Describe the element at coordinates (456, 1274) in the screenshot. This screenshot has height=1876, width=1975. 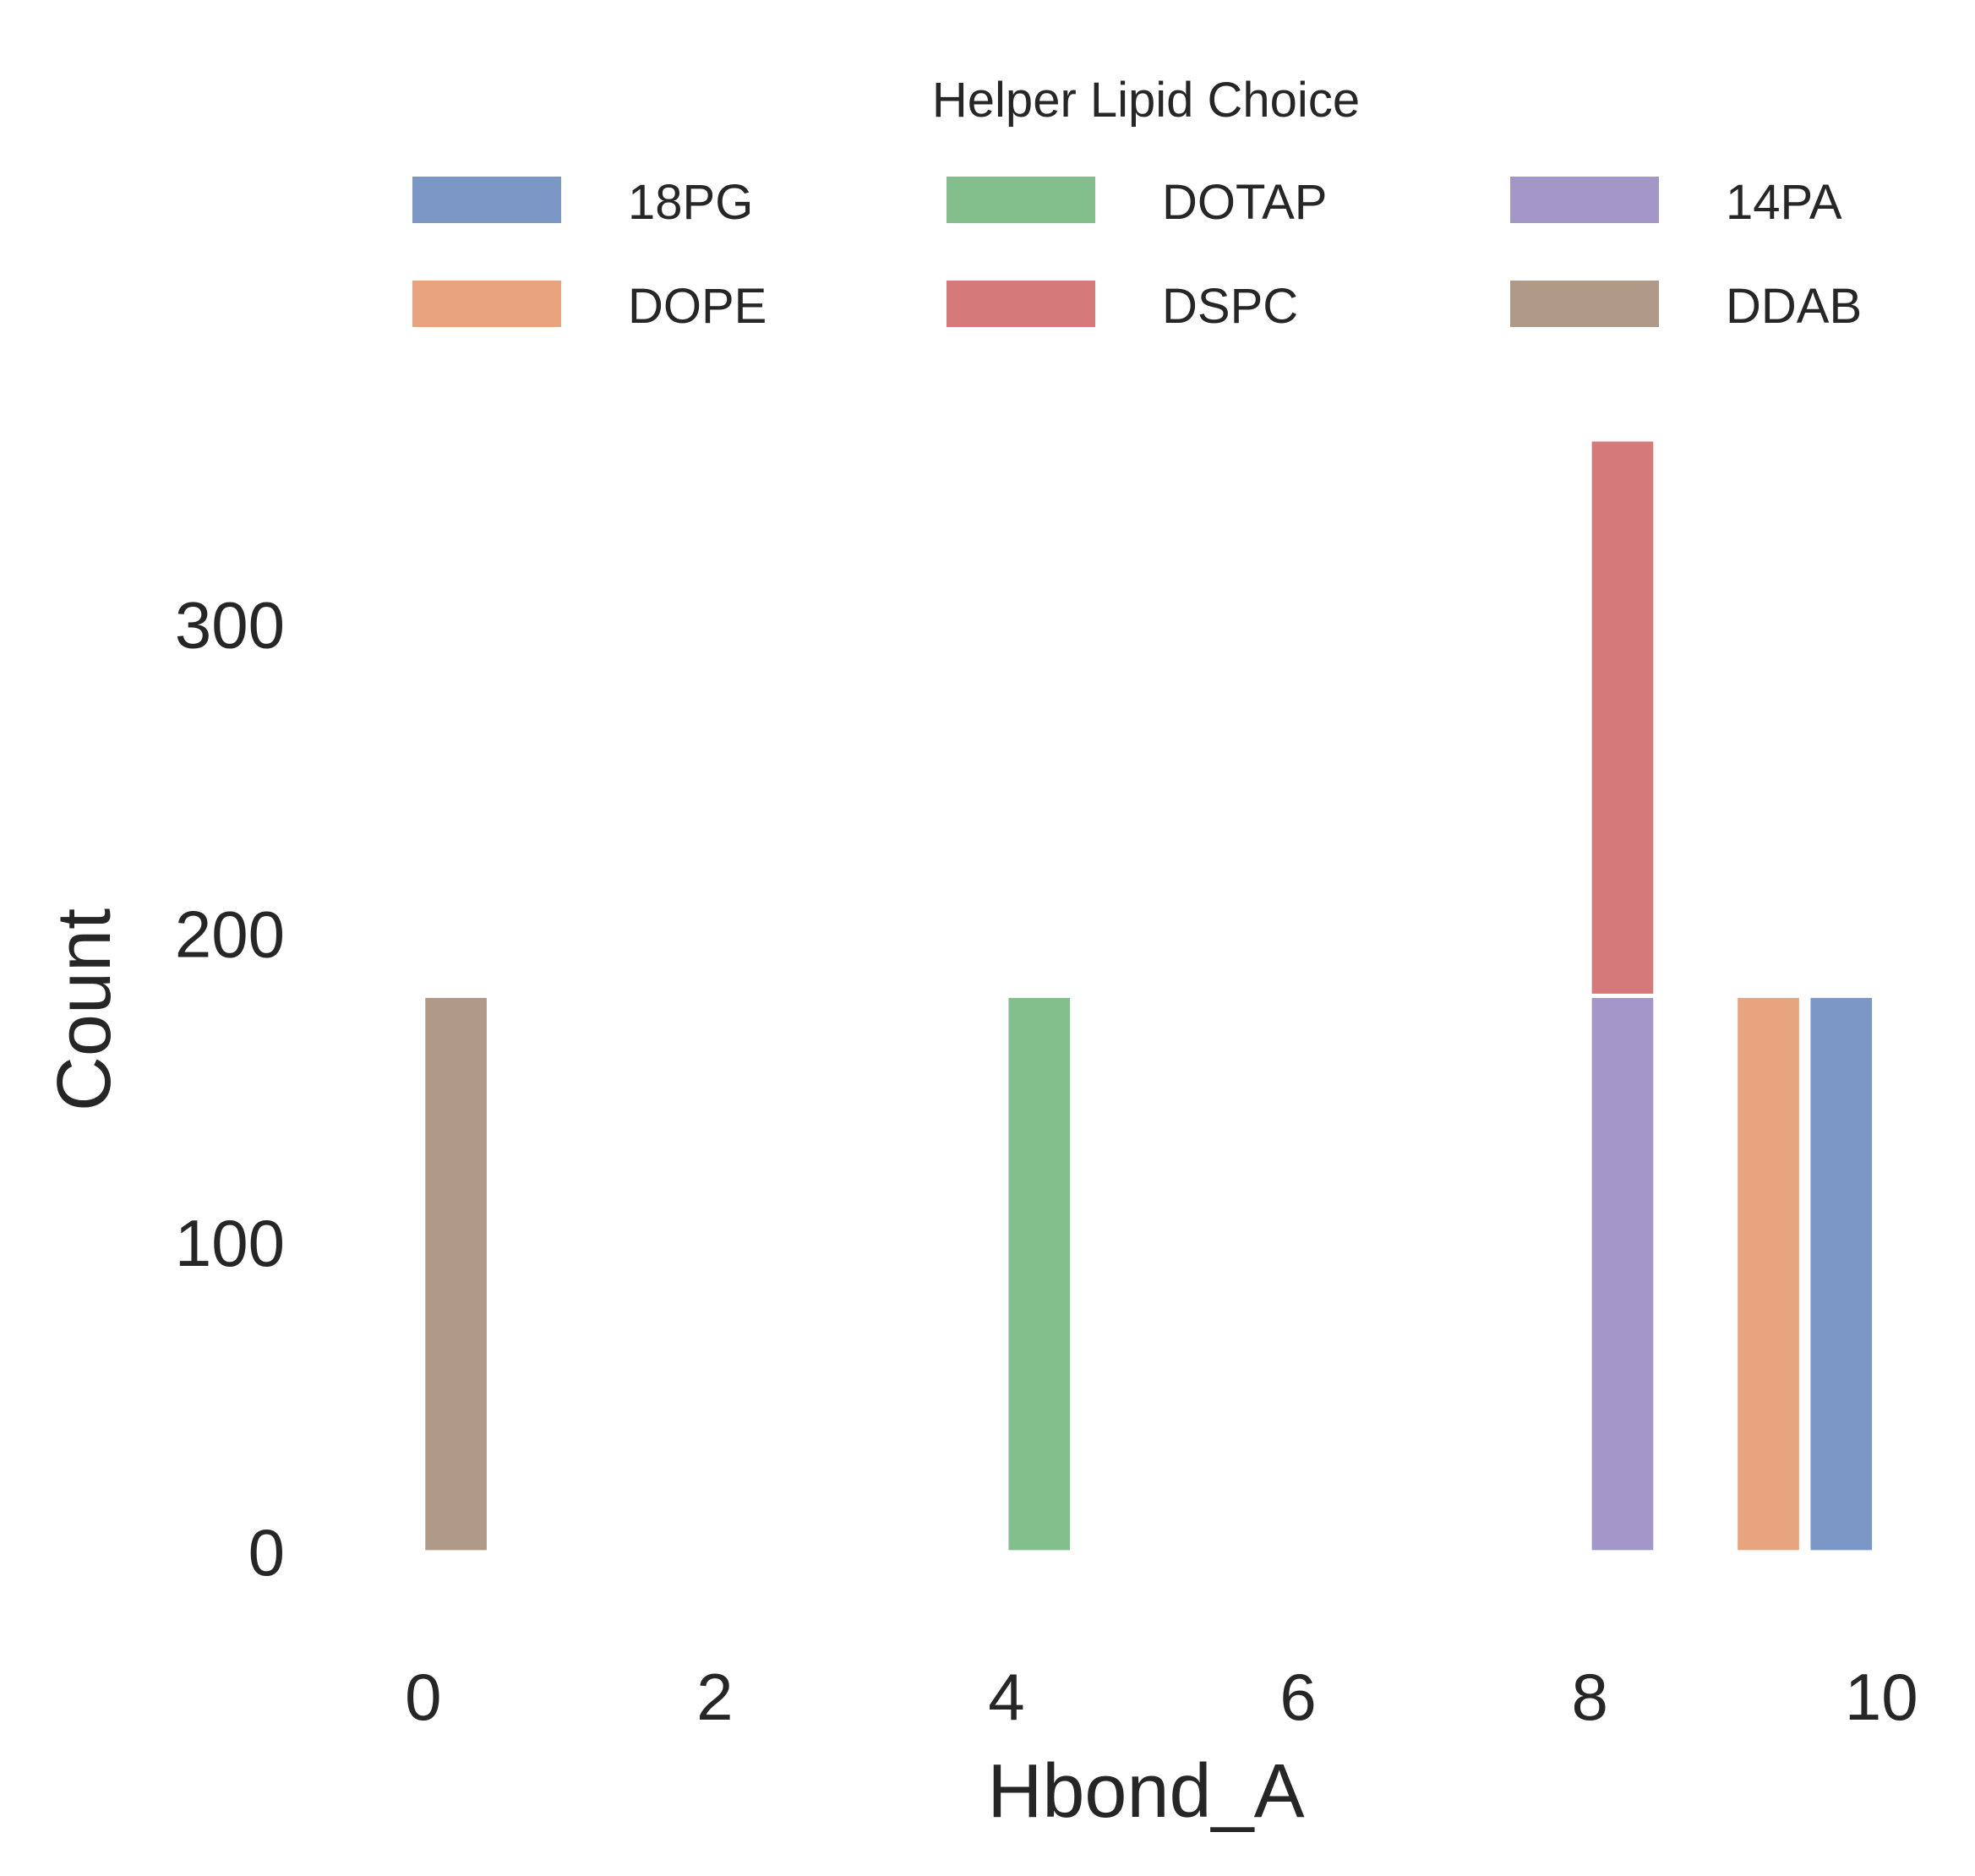
I see `bar-ddab` at that location.